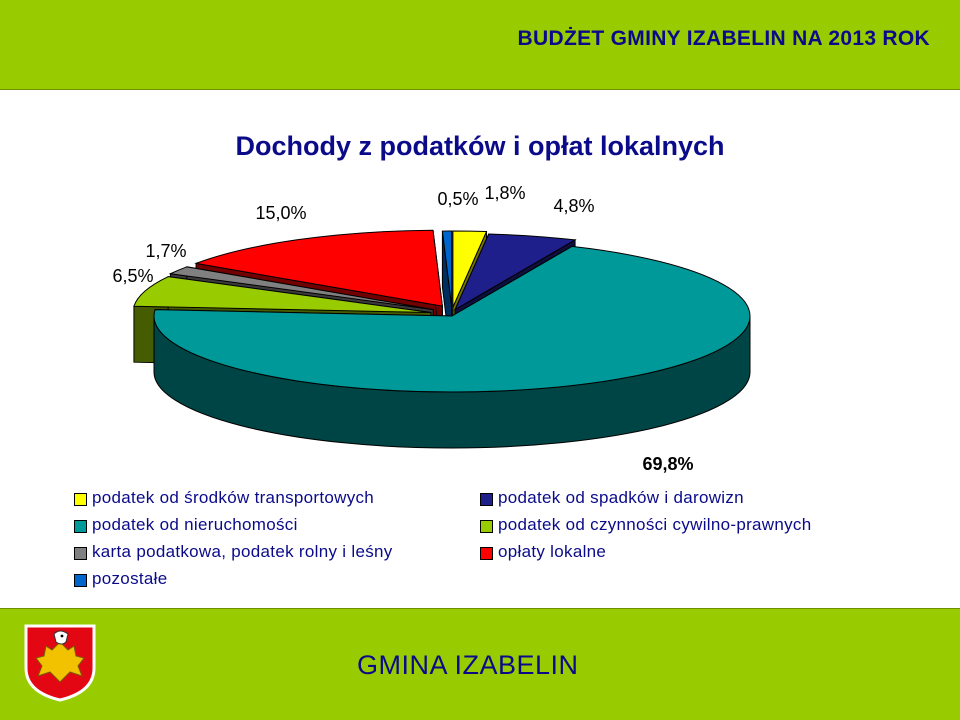 This screenshot has width=960, height=720. Describe the element at coordinates (130, 578) in the screenshot. I see `legend-label-6: pozostałe` at that location.